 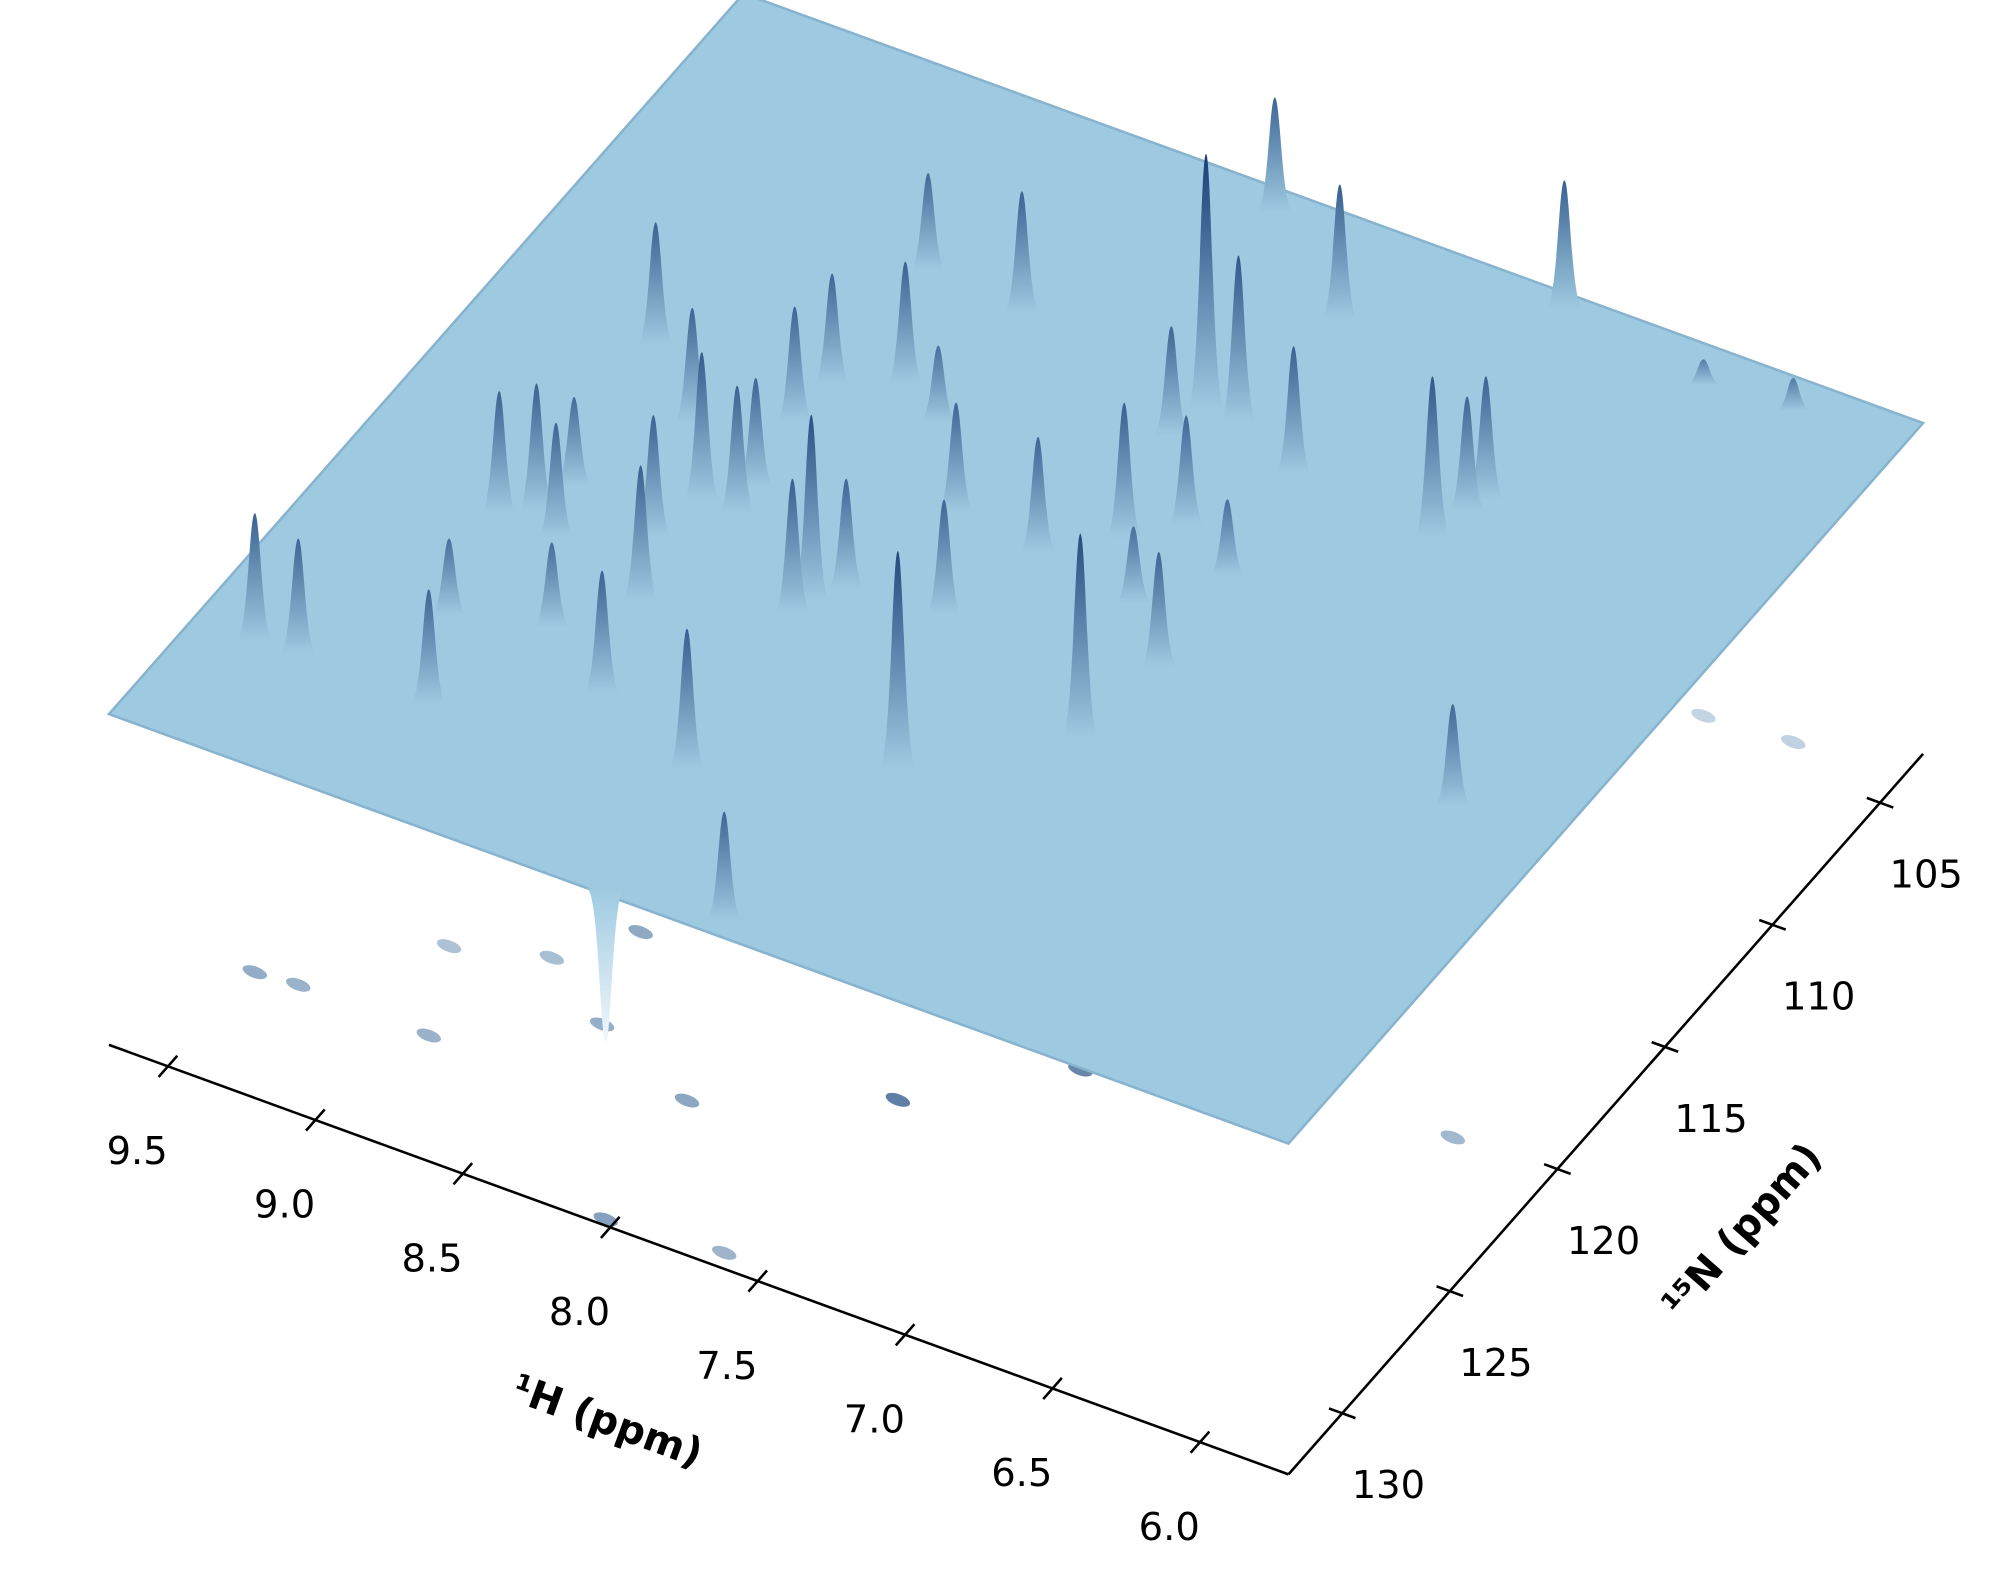 What do you see at coordinates (137, 1151) in the screenshot?
I see `x-tick-label: 9.5` at bounding box center [137, 1151].